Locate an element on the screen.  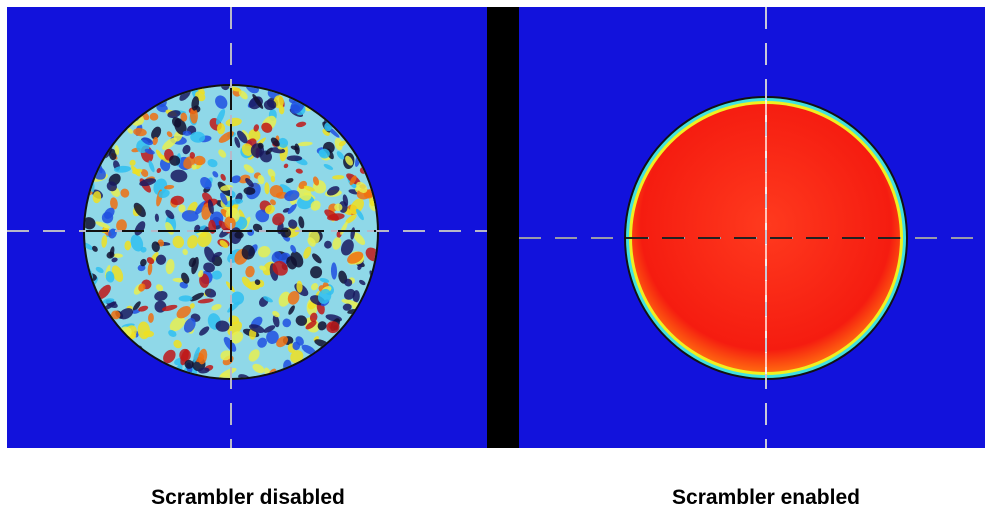
caption-right: Scrambler enabled is located at coordinates (766, 497).